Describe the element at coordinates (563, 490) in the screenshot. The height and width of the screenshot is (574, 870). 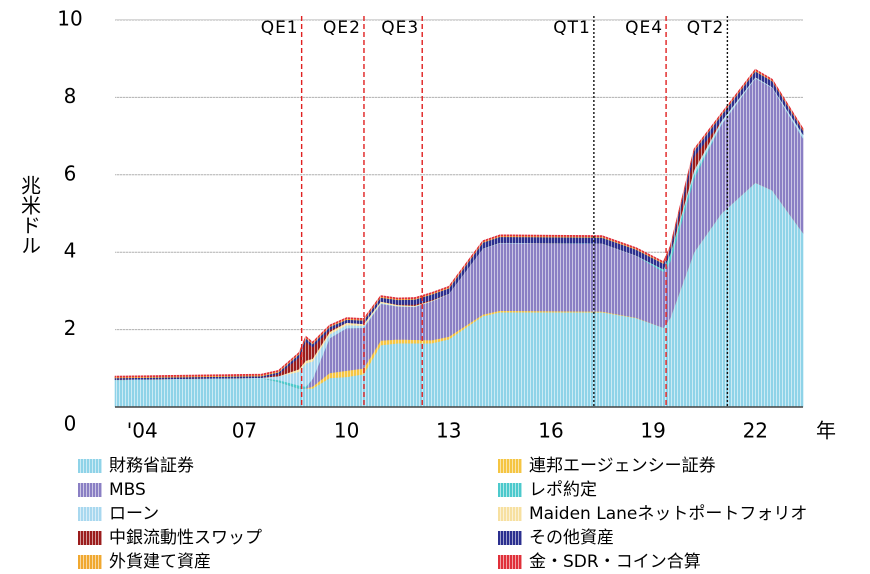
I see `legend-label: レポ約定` at that location.